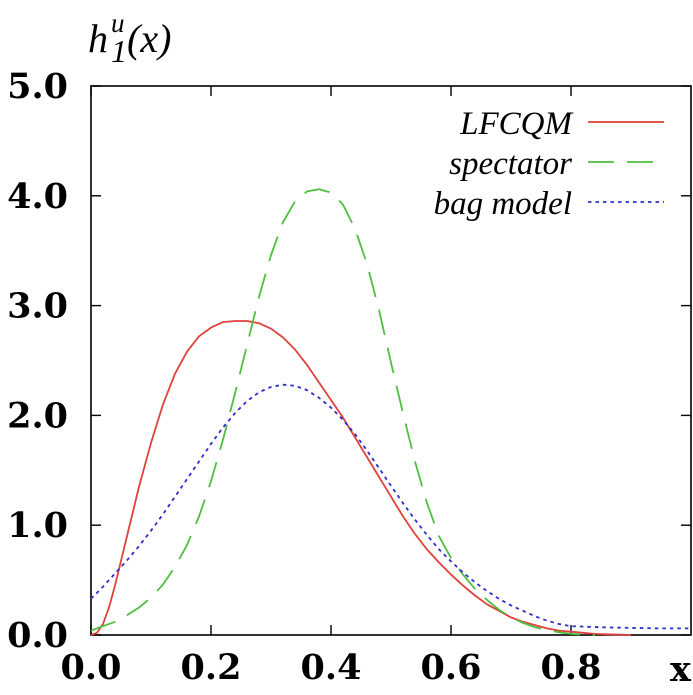 The height and width of the screenshot is (695, 693). I want to click on legend-label-lfcqm: LFCQM, so click(516, 124).